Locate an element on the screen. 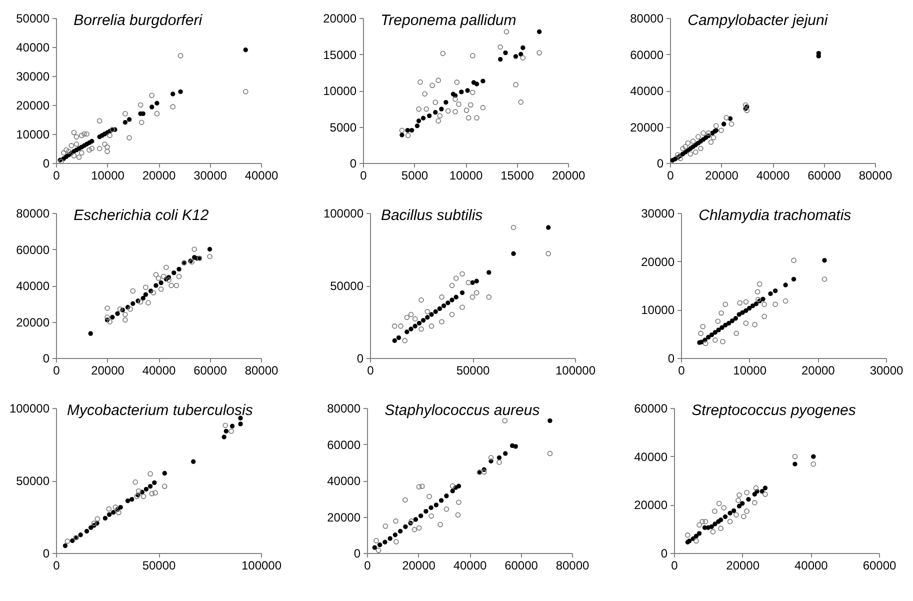 The height and width of the screenshot is (601, 913). chart-title: Escherichia coli K12 is located at coordinates (142, 215).